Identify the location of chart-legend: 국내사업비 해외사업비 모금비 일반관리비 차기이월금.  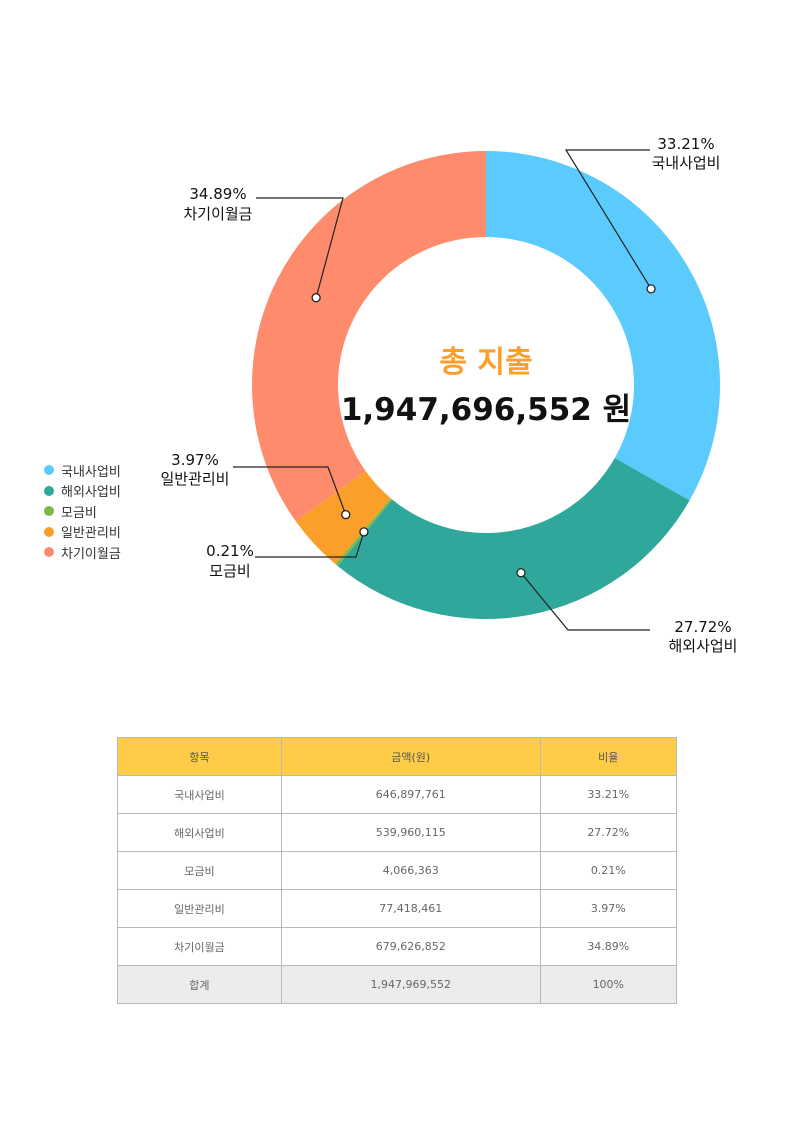
(82, 511).